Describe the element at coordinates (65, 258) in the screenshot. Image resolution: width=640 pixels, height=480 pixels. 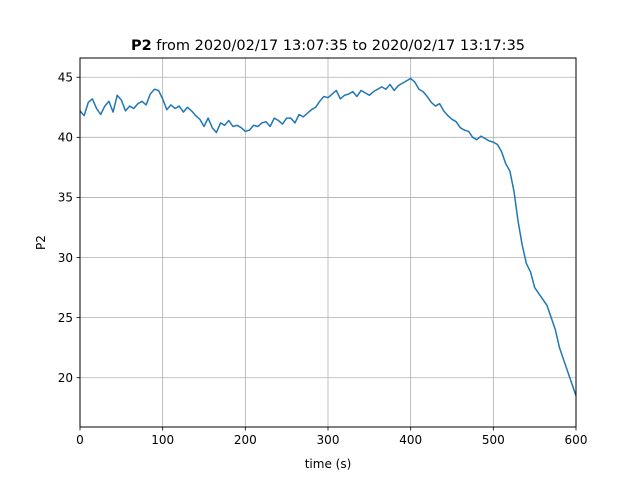
I see `y-tick-label: 30` at that location.